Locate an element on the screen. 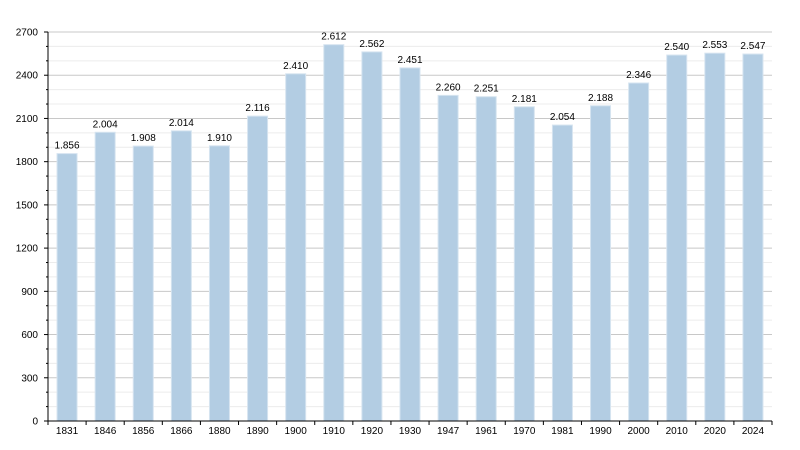 The image size is (800, 450). bar-1930 is located at coordinates (410, 244).